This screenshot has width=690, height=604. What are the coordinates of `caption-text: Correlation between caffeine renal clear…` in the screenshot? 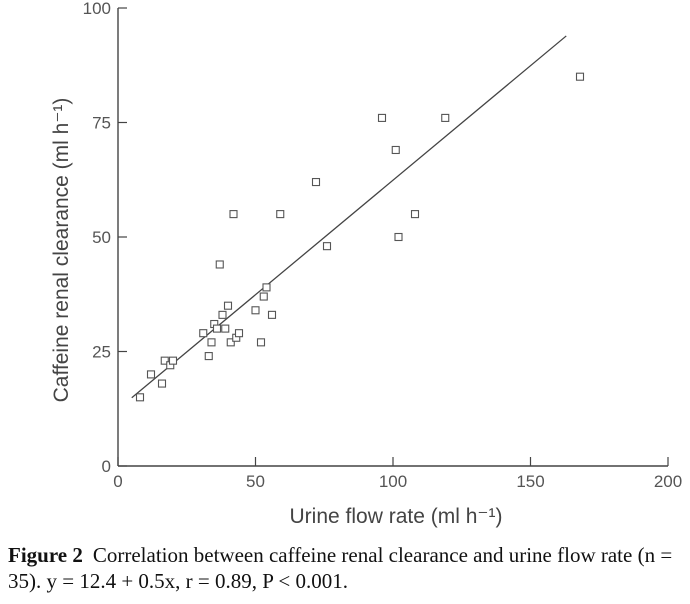 It's located at (340, 568).